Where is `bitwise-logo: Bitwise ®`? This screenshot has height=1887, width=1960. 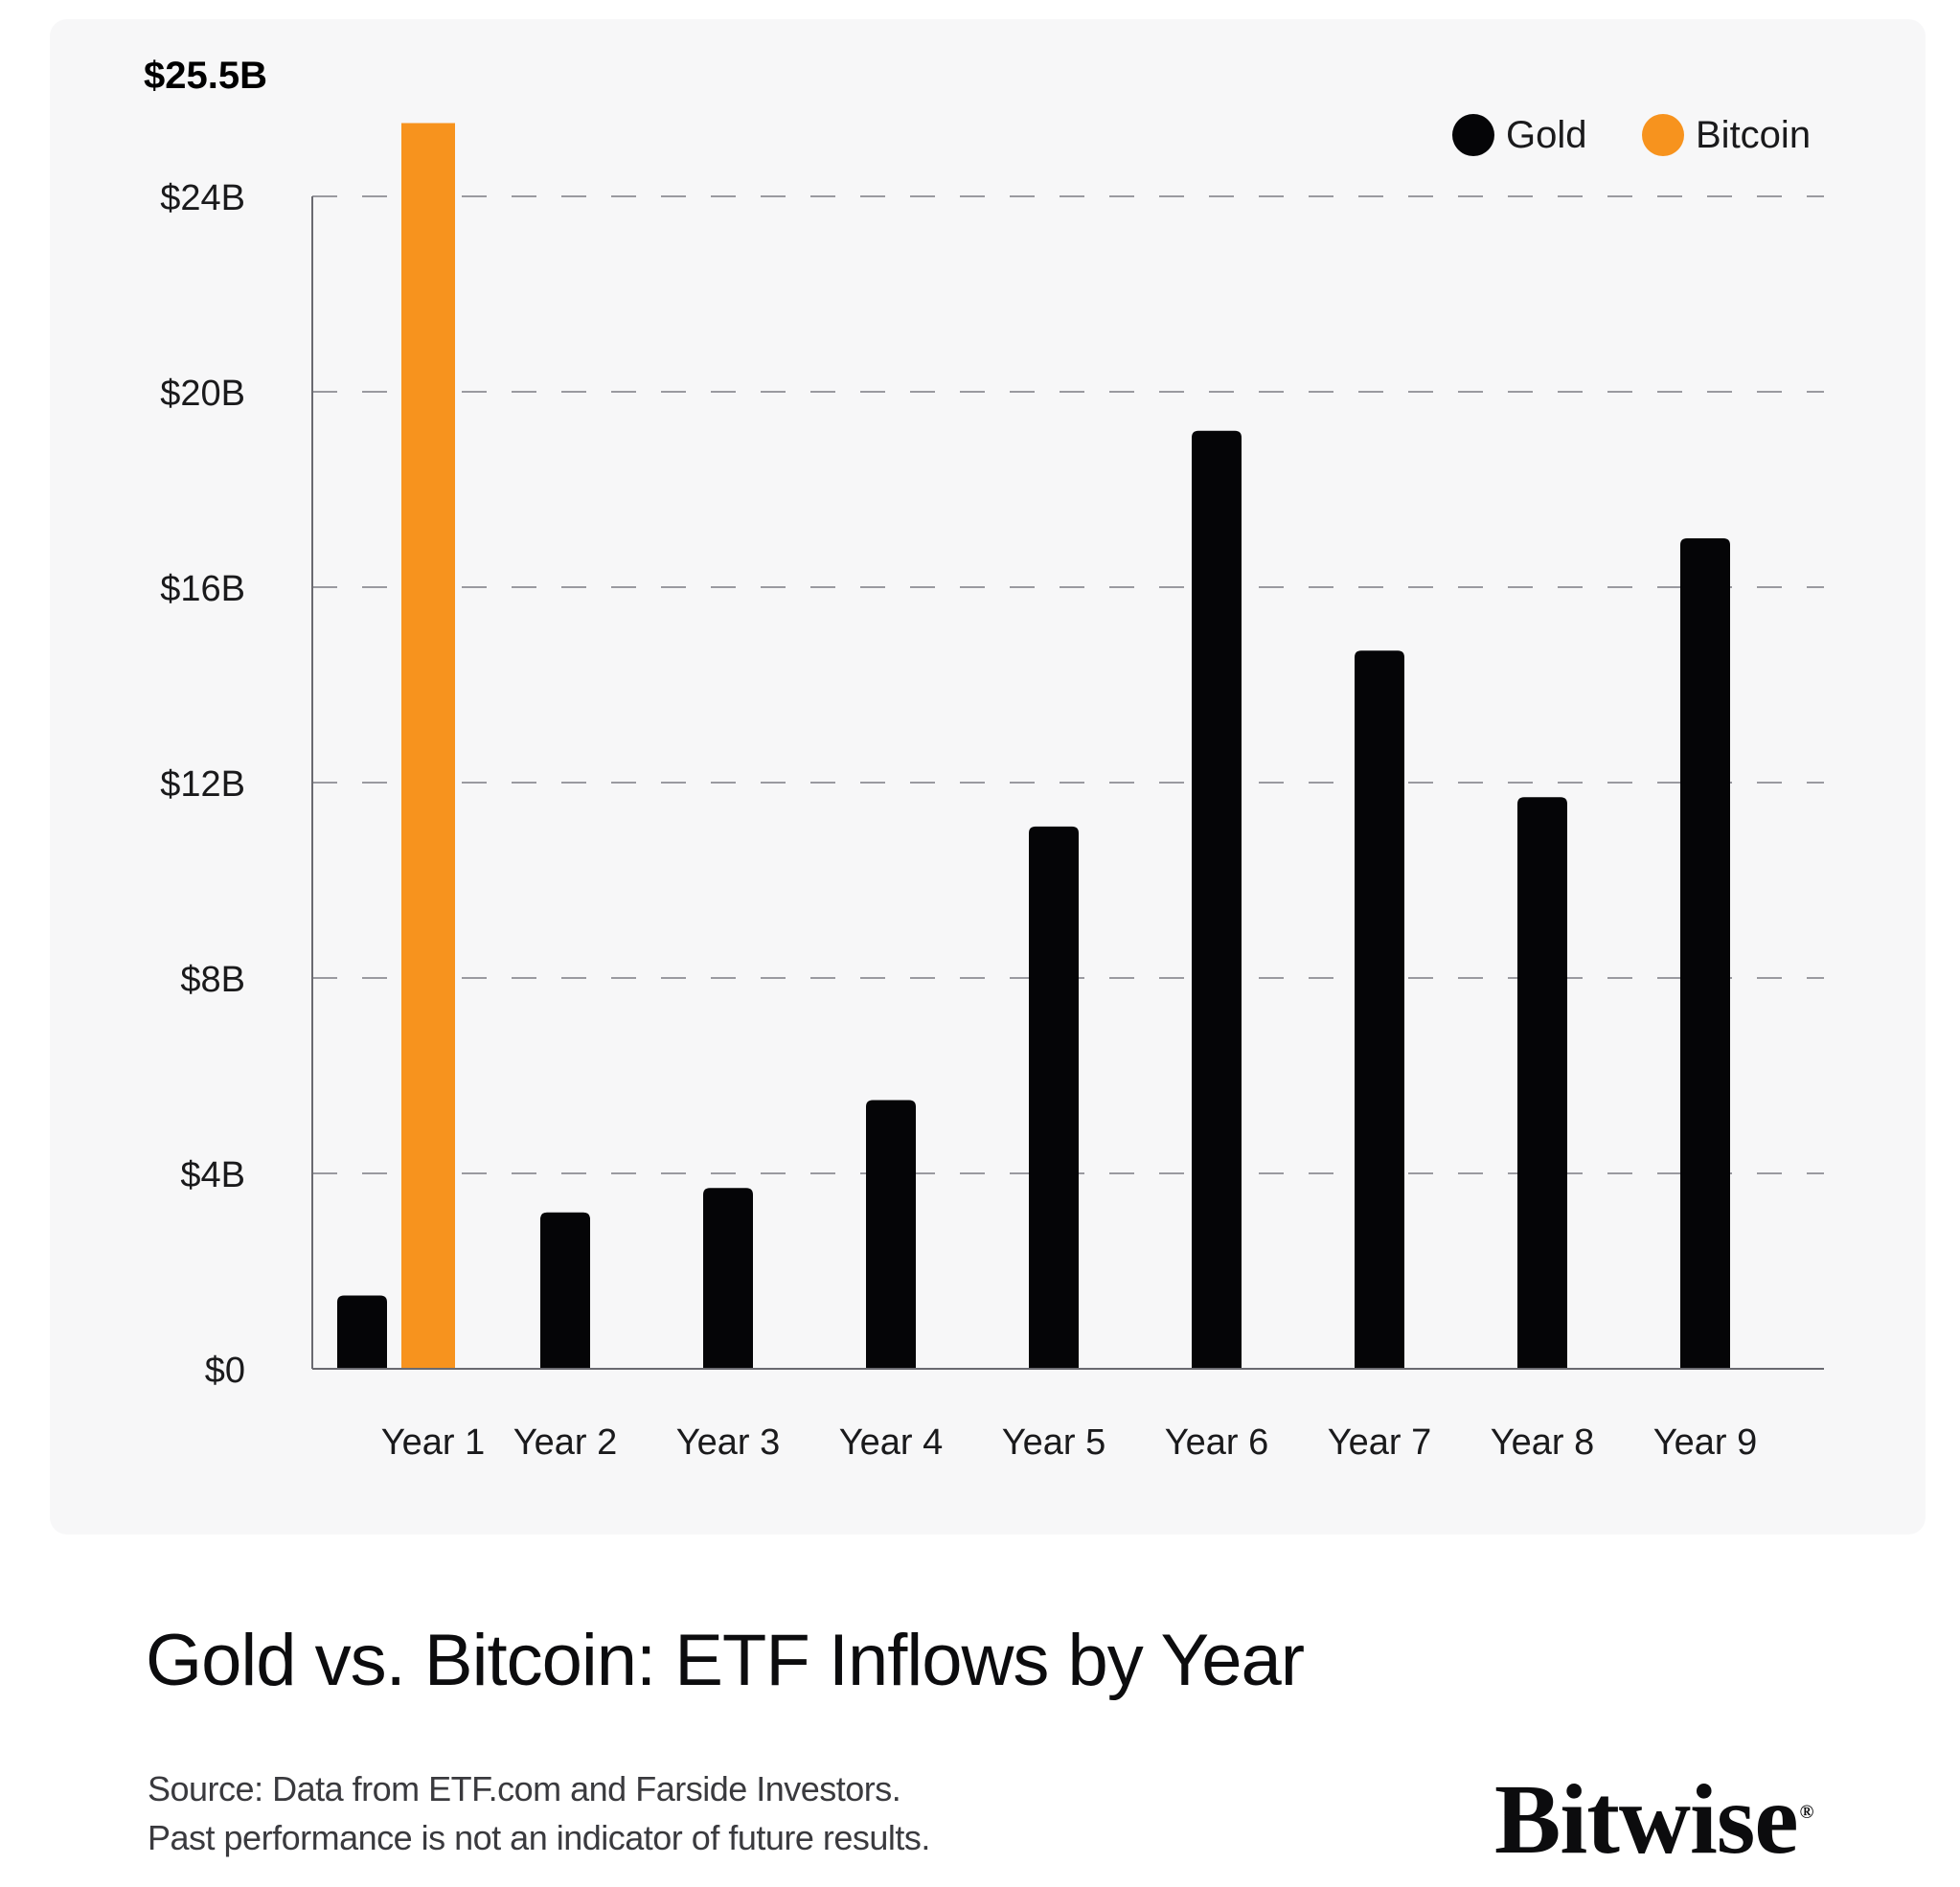 bitwise-logo: Bitwise ® is located at coordinates (1654, 1819).